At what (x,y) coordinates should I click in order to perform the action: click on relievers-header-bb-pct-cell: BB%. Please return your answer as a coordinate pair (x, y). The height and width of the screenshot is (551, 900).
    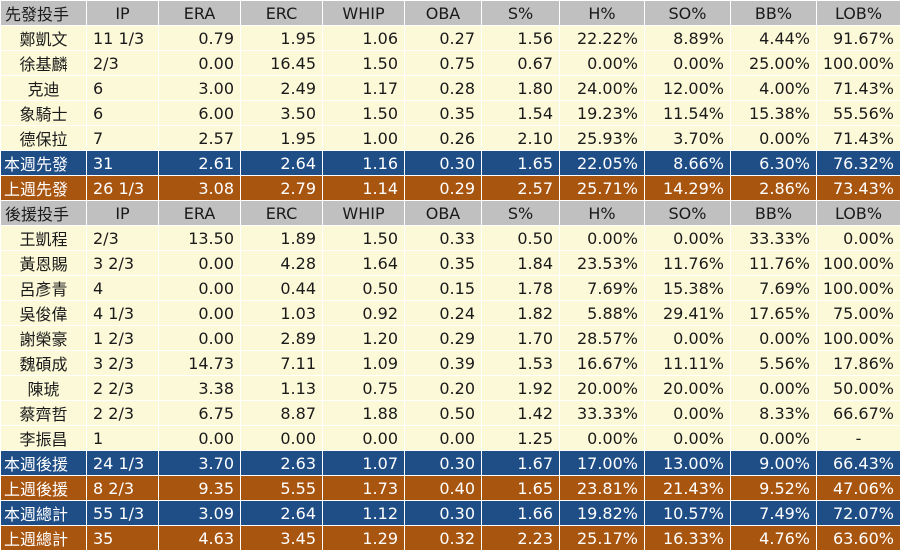
    Looking at the image, I should click on (773, 213).